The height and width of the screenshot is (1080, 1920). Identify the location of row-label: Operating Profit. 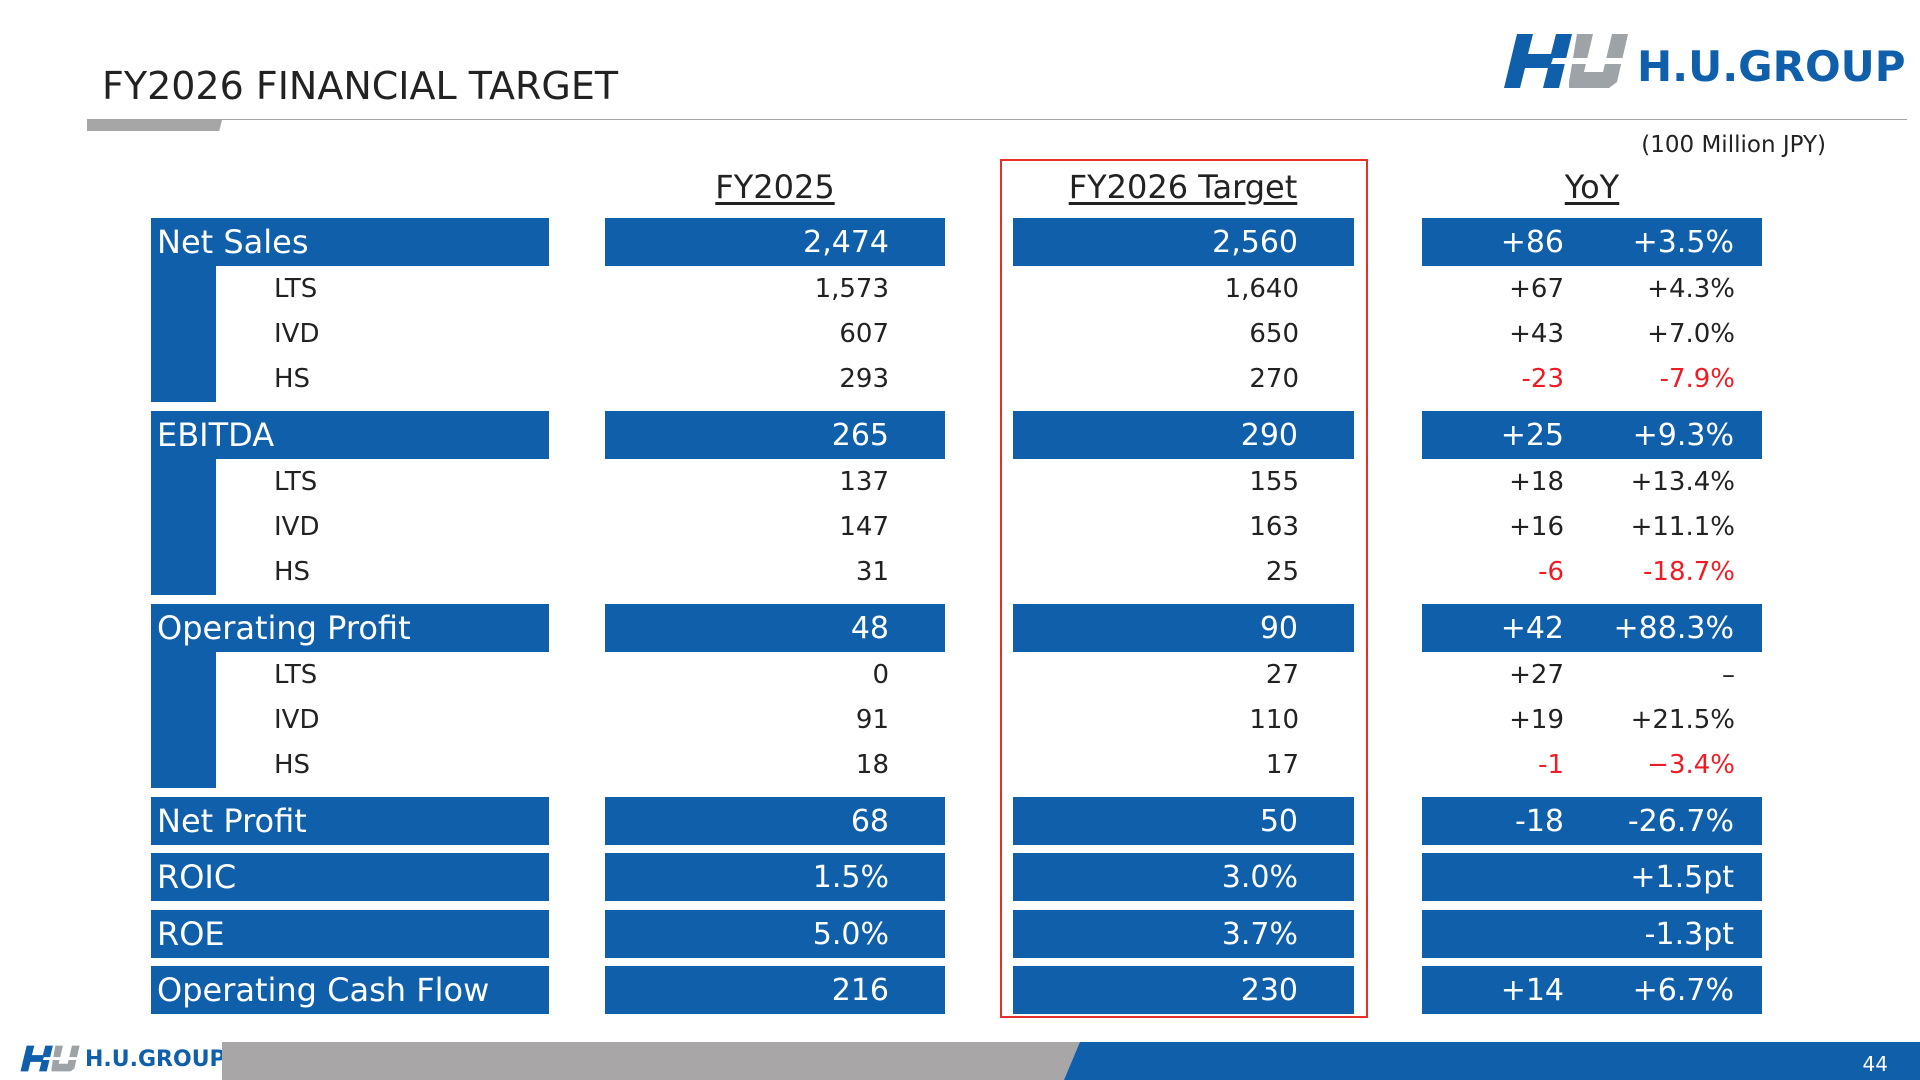
(350, 628).